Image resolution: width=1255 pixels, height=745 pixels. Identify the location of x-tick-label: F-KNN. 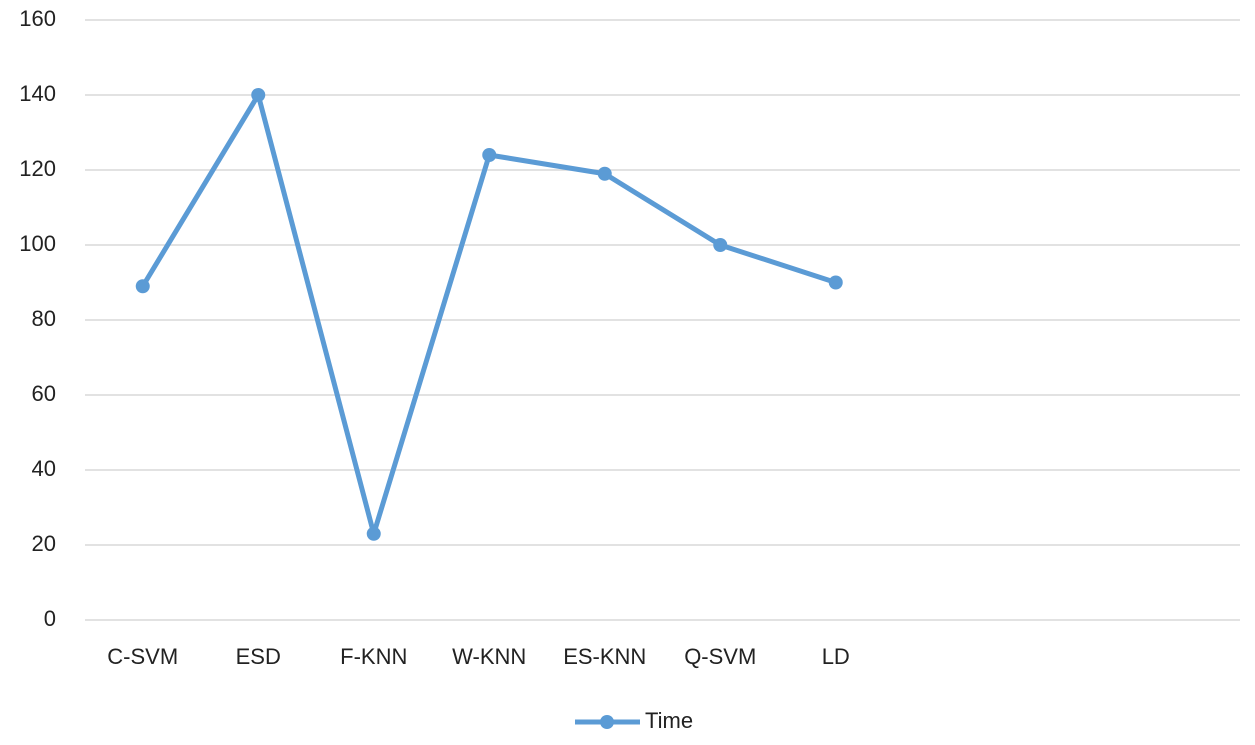
(373, 656).